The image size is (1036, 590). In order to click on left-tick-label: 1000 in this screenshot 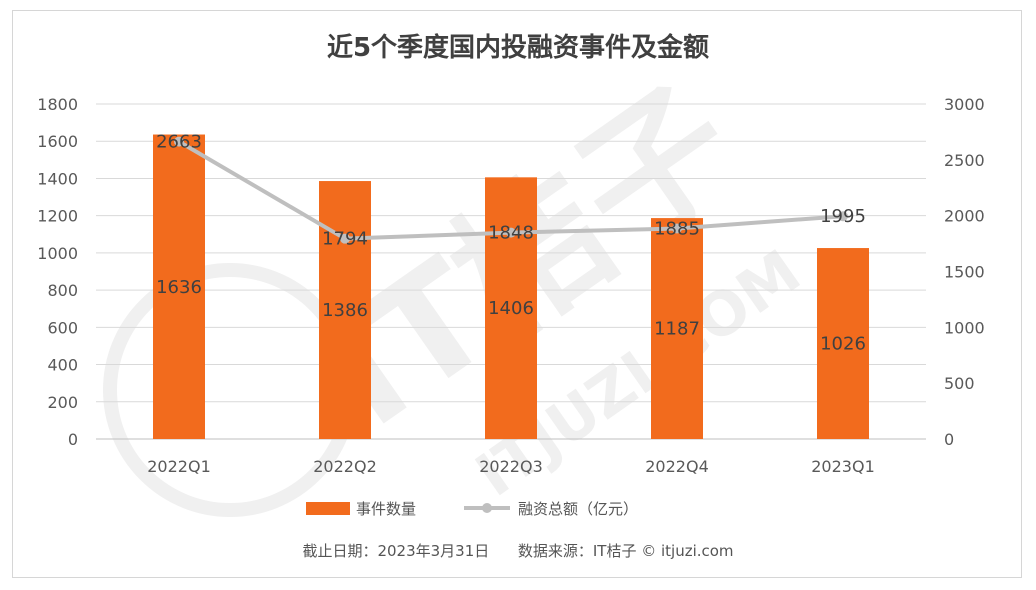, I will do `click(57, 253)`.